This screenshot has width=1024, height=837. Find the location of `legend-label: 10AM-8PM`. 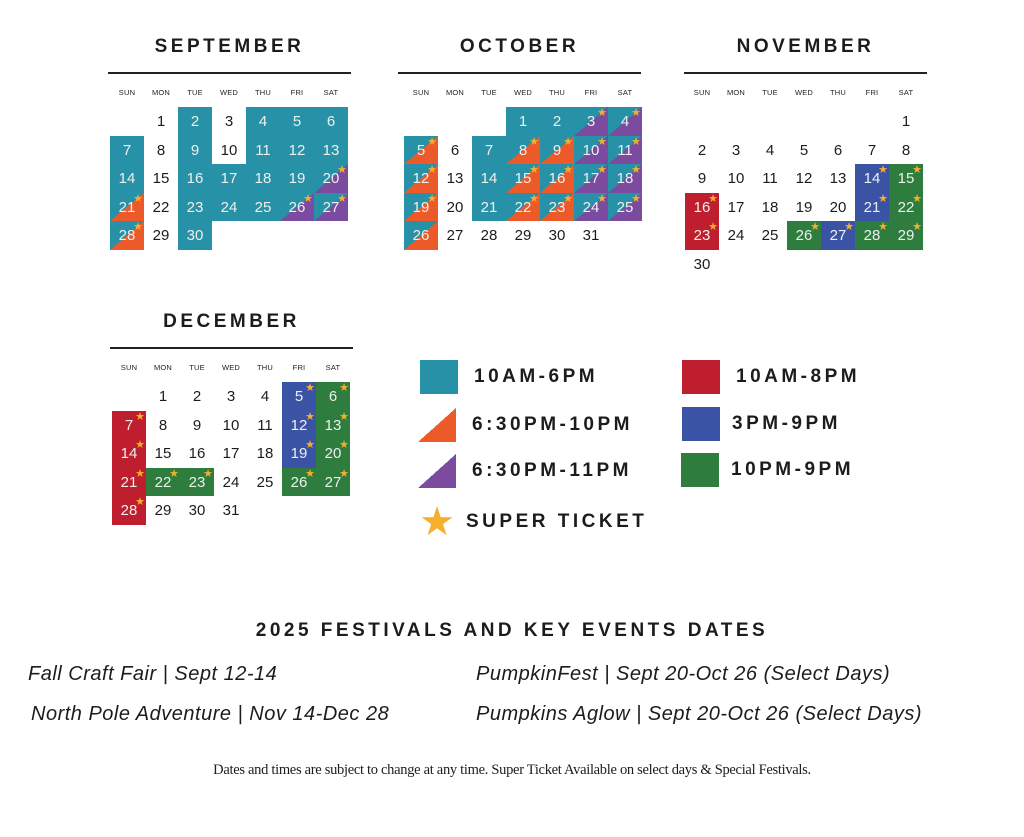

legend-label: 10AM-8PM is located at coordinates (798, 376).